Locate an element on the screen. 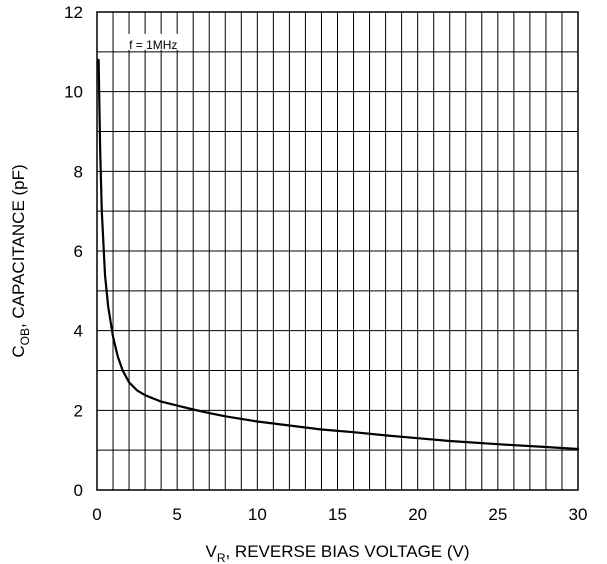 The image size is (607, 564). x-tick-label: 20 is located at coordinates (417, 514).